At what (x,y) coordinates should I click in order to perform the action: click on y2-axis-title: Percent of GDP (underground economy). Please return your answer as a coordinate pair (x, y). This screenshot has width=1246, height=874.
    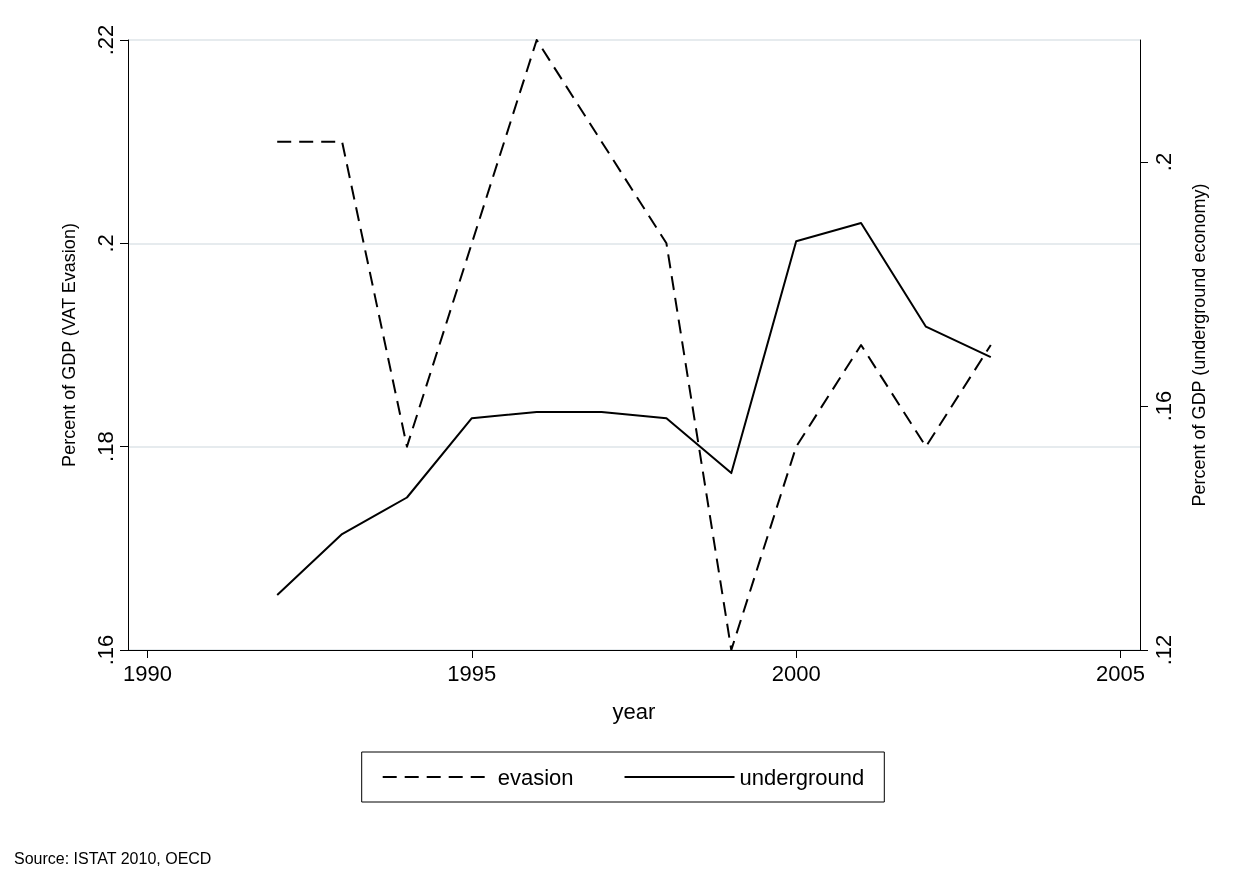
    Looking at the image, I should click on (1199, 345).